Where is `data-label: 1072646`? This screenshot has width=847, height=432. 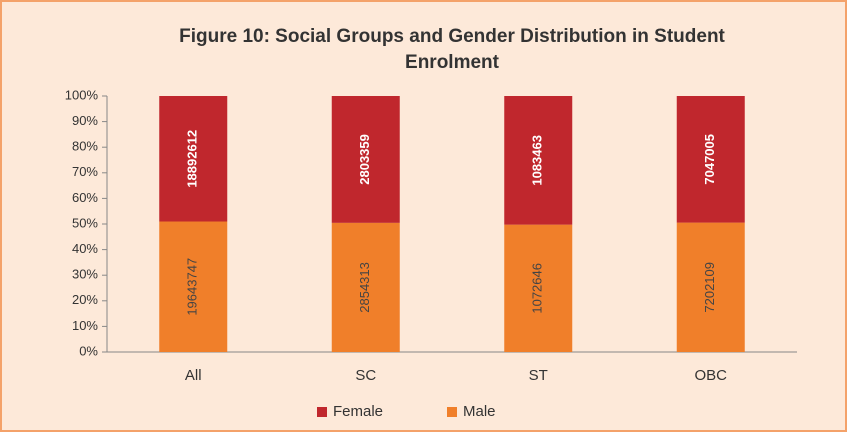
data-label: 1072646 is located at coordinates (537, 288).